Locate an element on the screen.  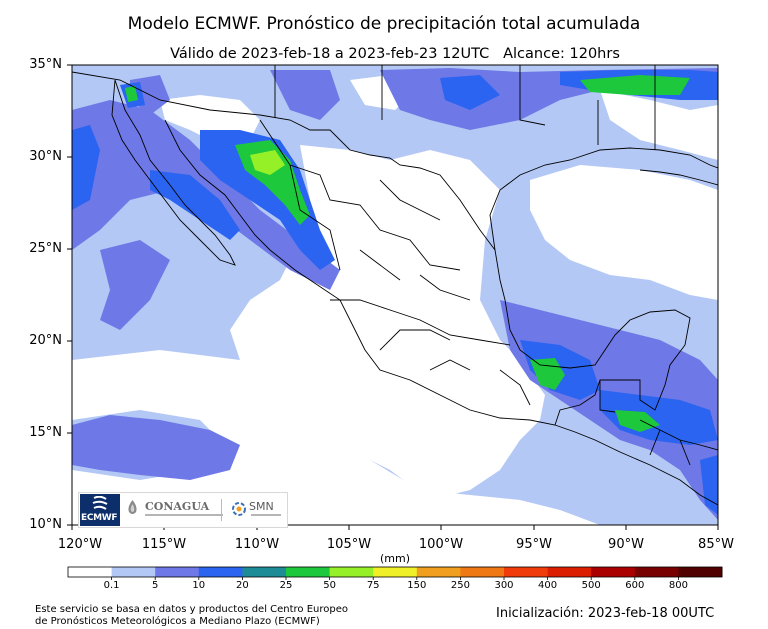
lon-label: 110°W is located at coordinates (257, 544).